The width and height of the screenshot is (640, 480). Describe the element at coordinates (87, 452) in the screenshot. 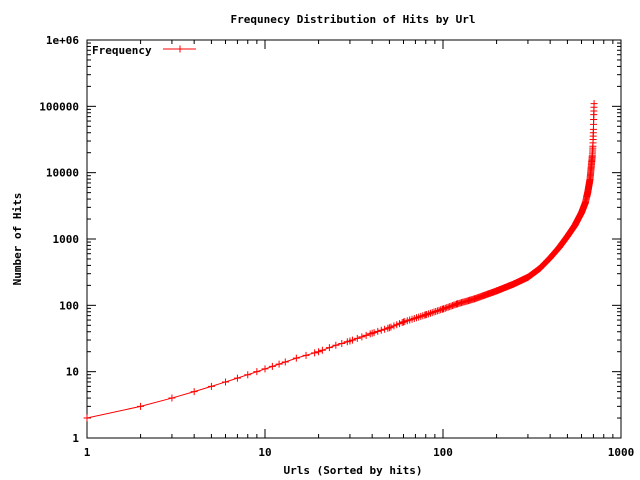

I see `x-tick-label: 1` at that location.